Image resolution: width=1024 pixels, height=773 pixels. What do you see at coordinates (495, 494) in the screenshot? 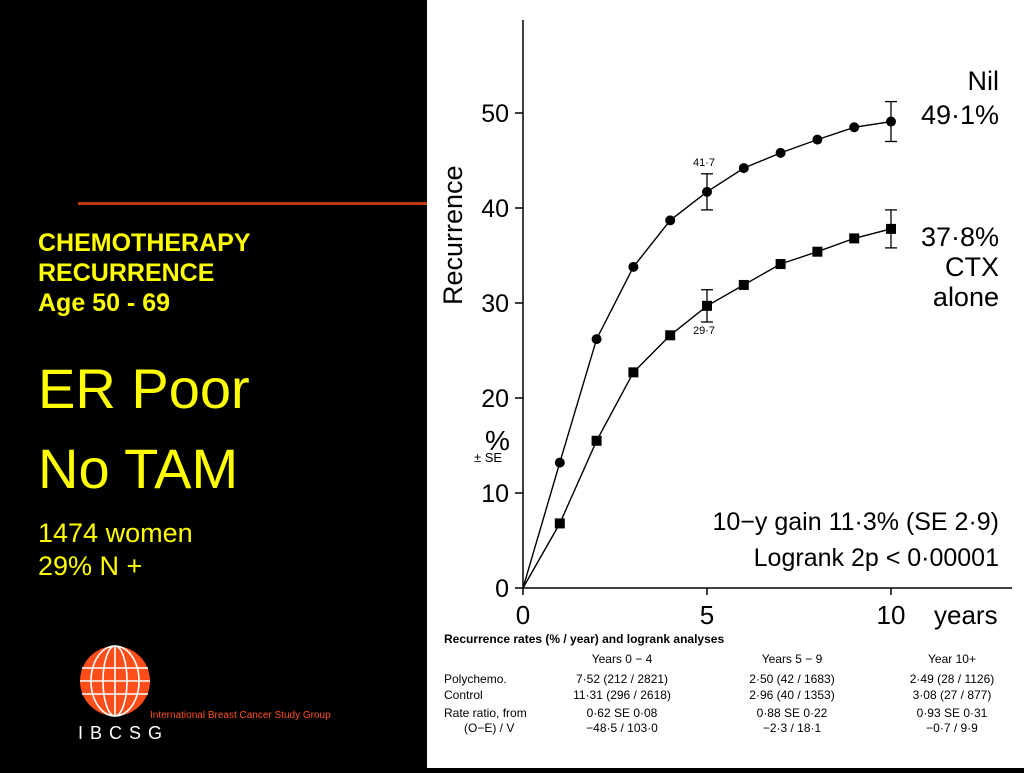
I see `y-tick-label: 10` at bounding box center [495, 494].